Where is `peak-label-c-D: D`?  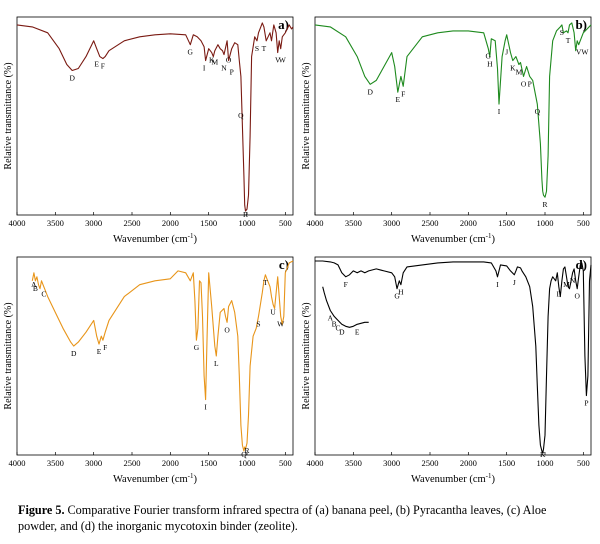 peak-label-c-D: D is located at coordinates (74, 353).